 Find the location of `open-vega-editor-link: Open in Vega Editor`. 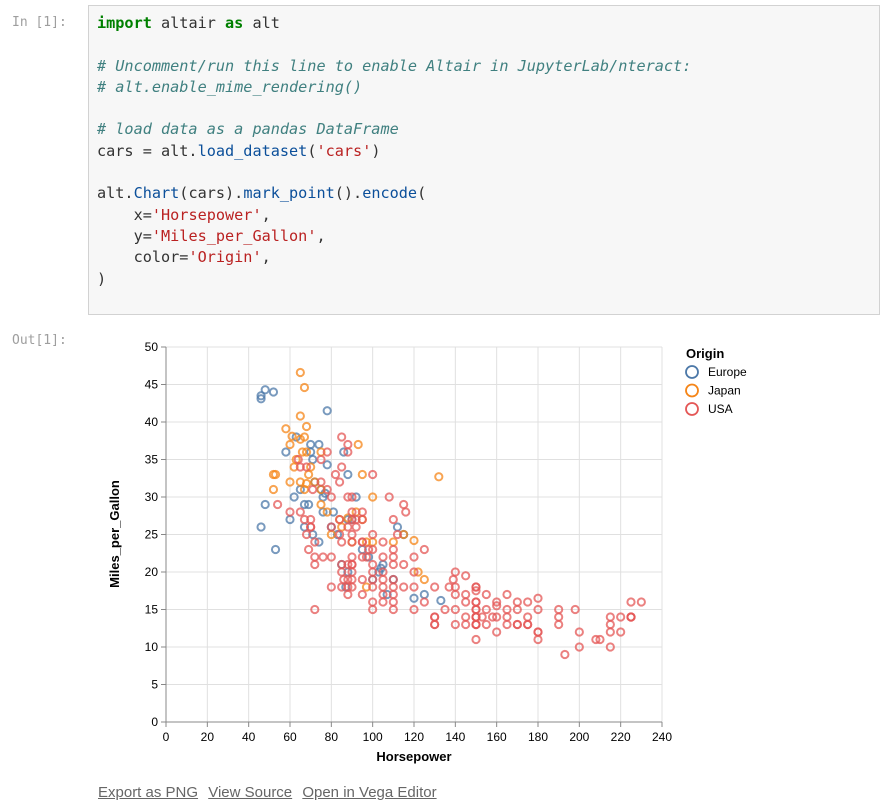

open-vega-editor-link: Open in Vega Editor is located at coordinates (369, 792).